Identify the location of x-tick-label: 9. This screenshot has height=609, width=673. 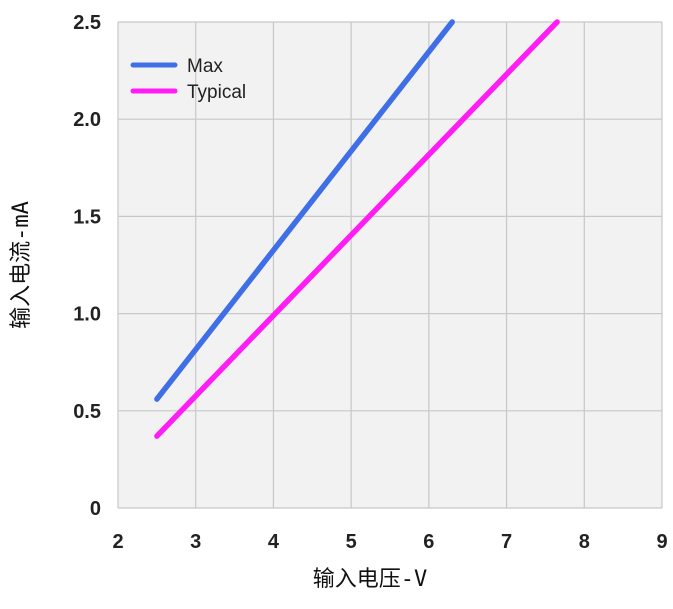
(661, 542).